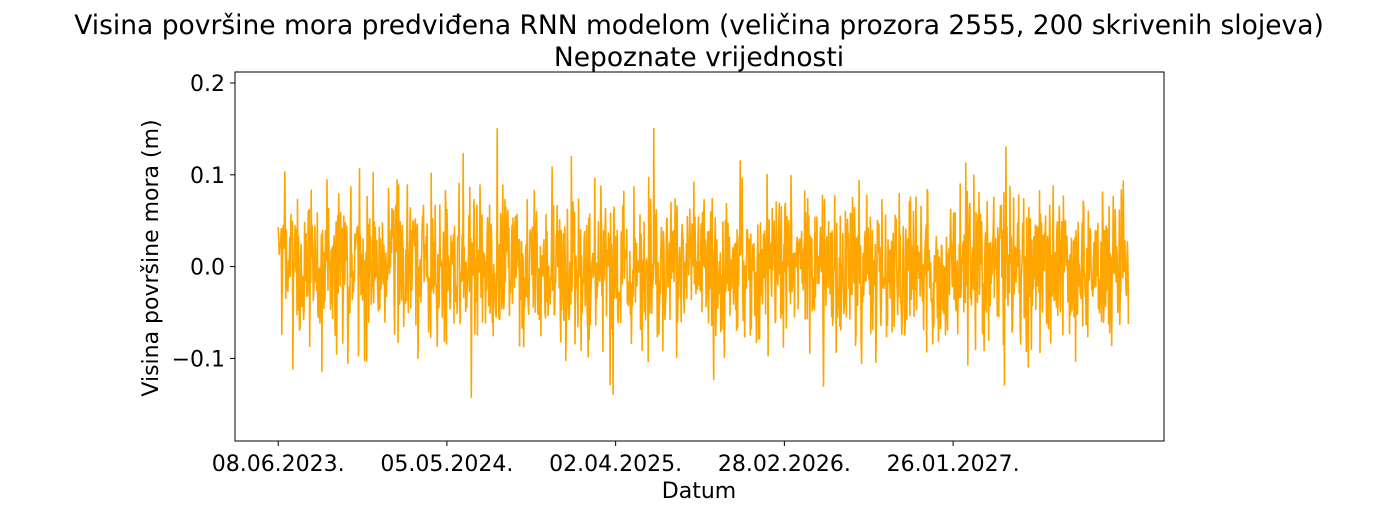 The height and width of the screenshot is (510, 1398). Describe the element at coordinates (151, 257) in the screenshot. I see `y-axis-label: Visina površine mora (m)` at that location.